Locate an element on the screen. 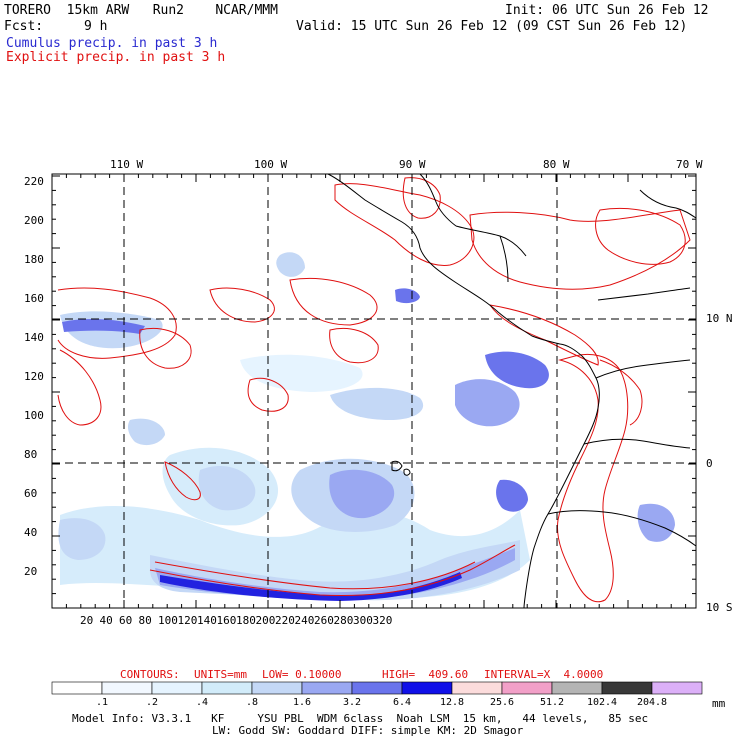  legend-label: .2 is located at coordinates (152, 702).